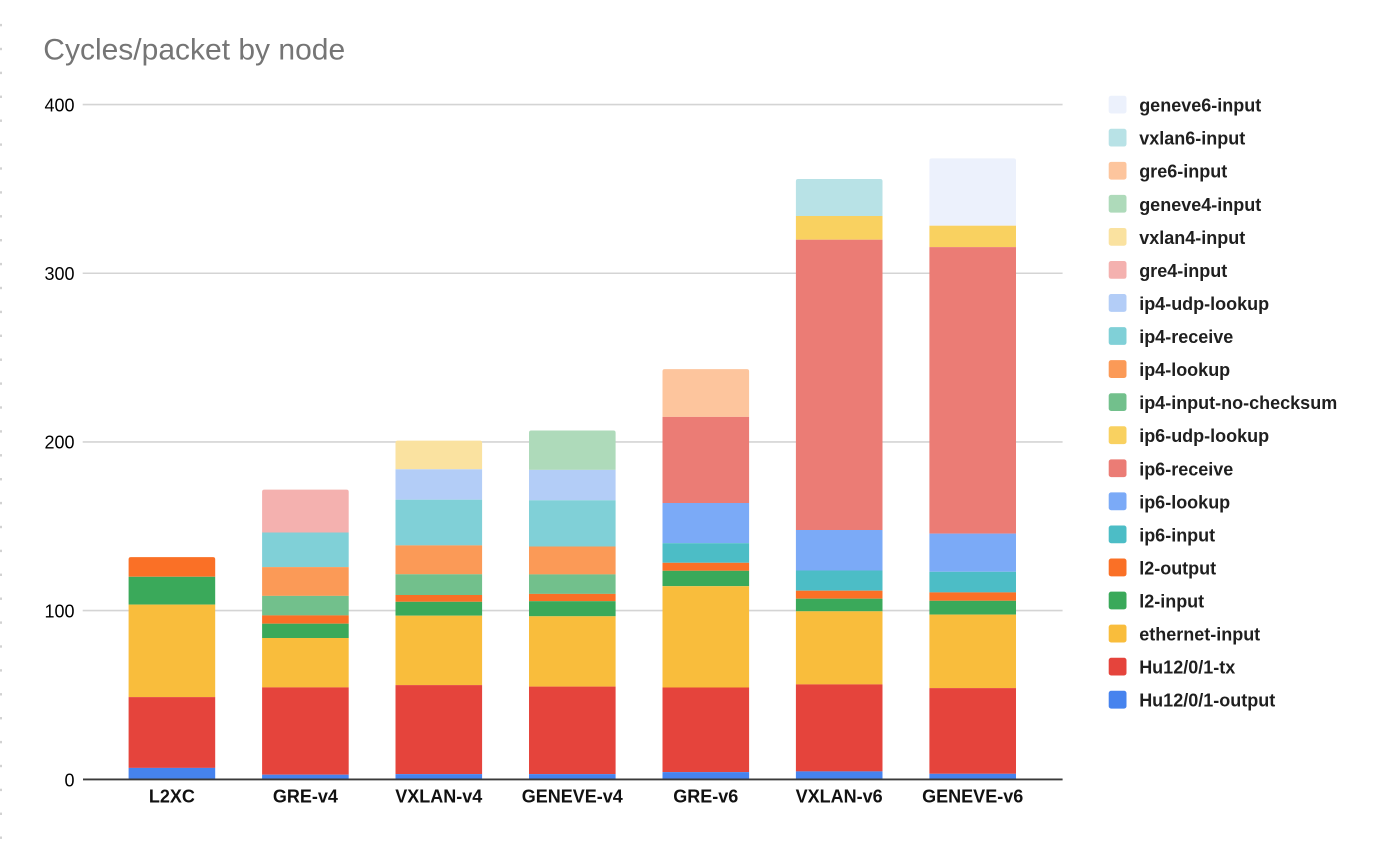 This screenshot has width=1373, height=848. What do you see at coordinates (572, 796) in the screenshot?
I see `svg-text: GENEVE-v4` at bounding box center [572, 796].